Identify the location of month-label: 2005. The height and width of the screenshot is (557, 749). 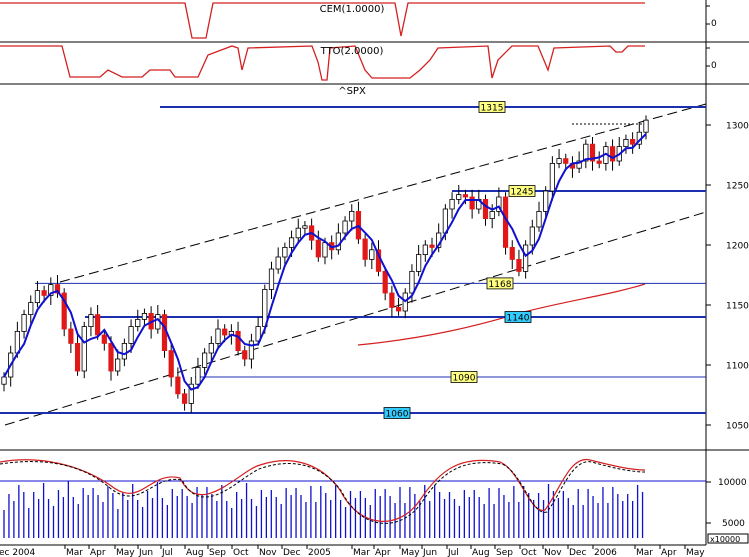
(319, 552).